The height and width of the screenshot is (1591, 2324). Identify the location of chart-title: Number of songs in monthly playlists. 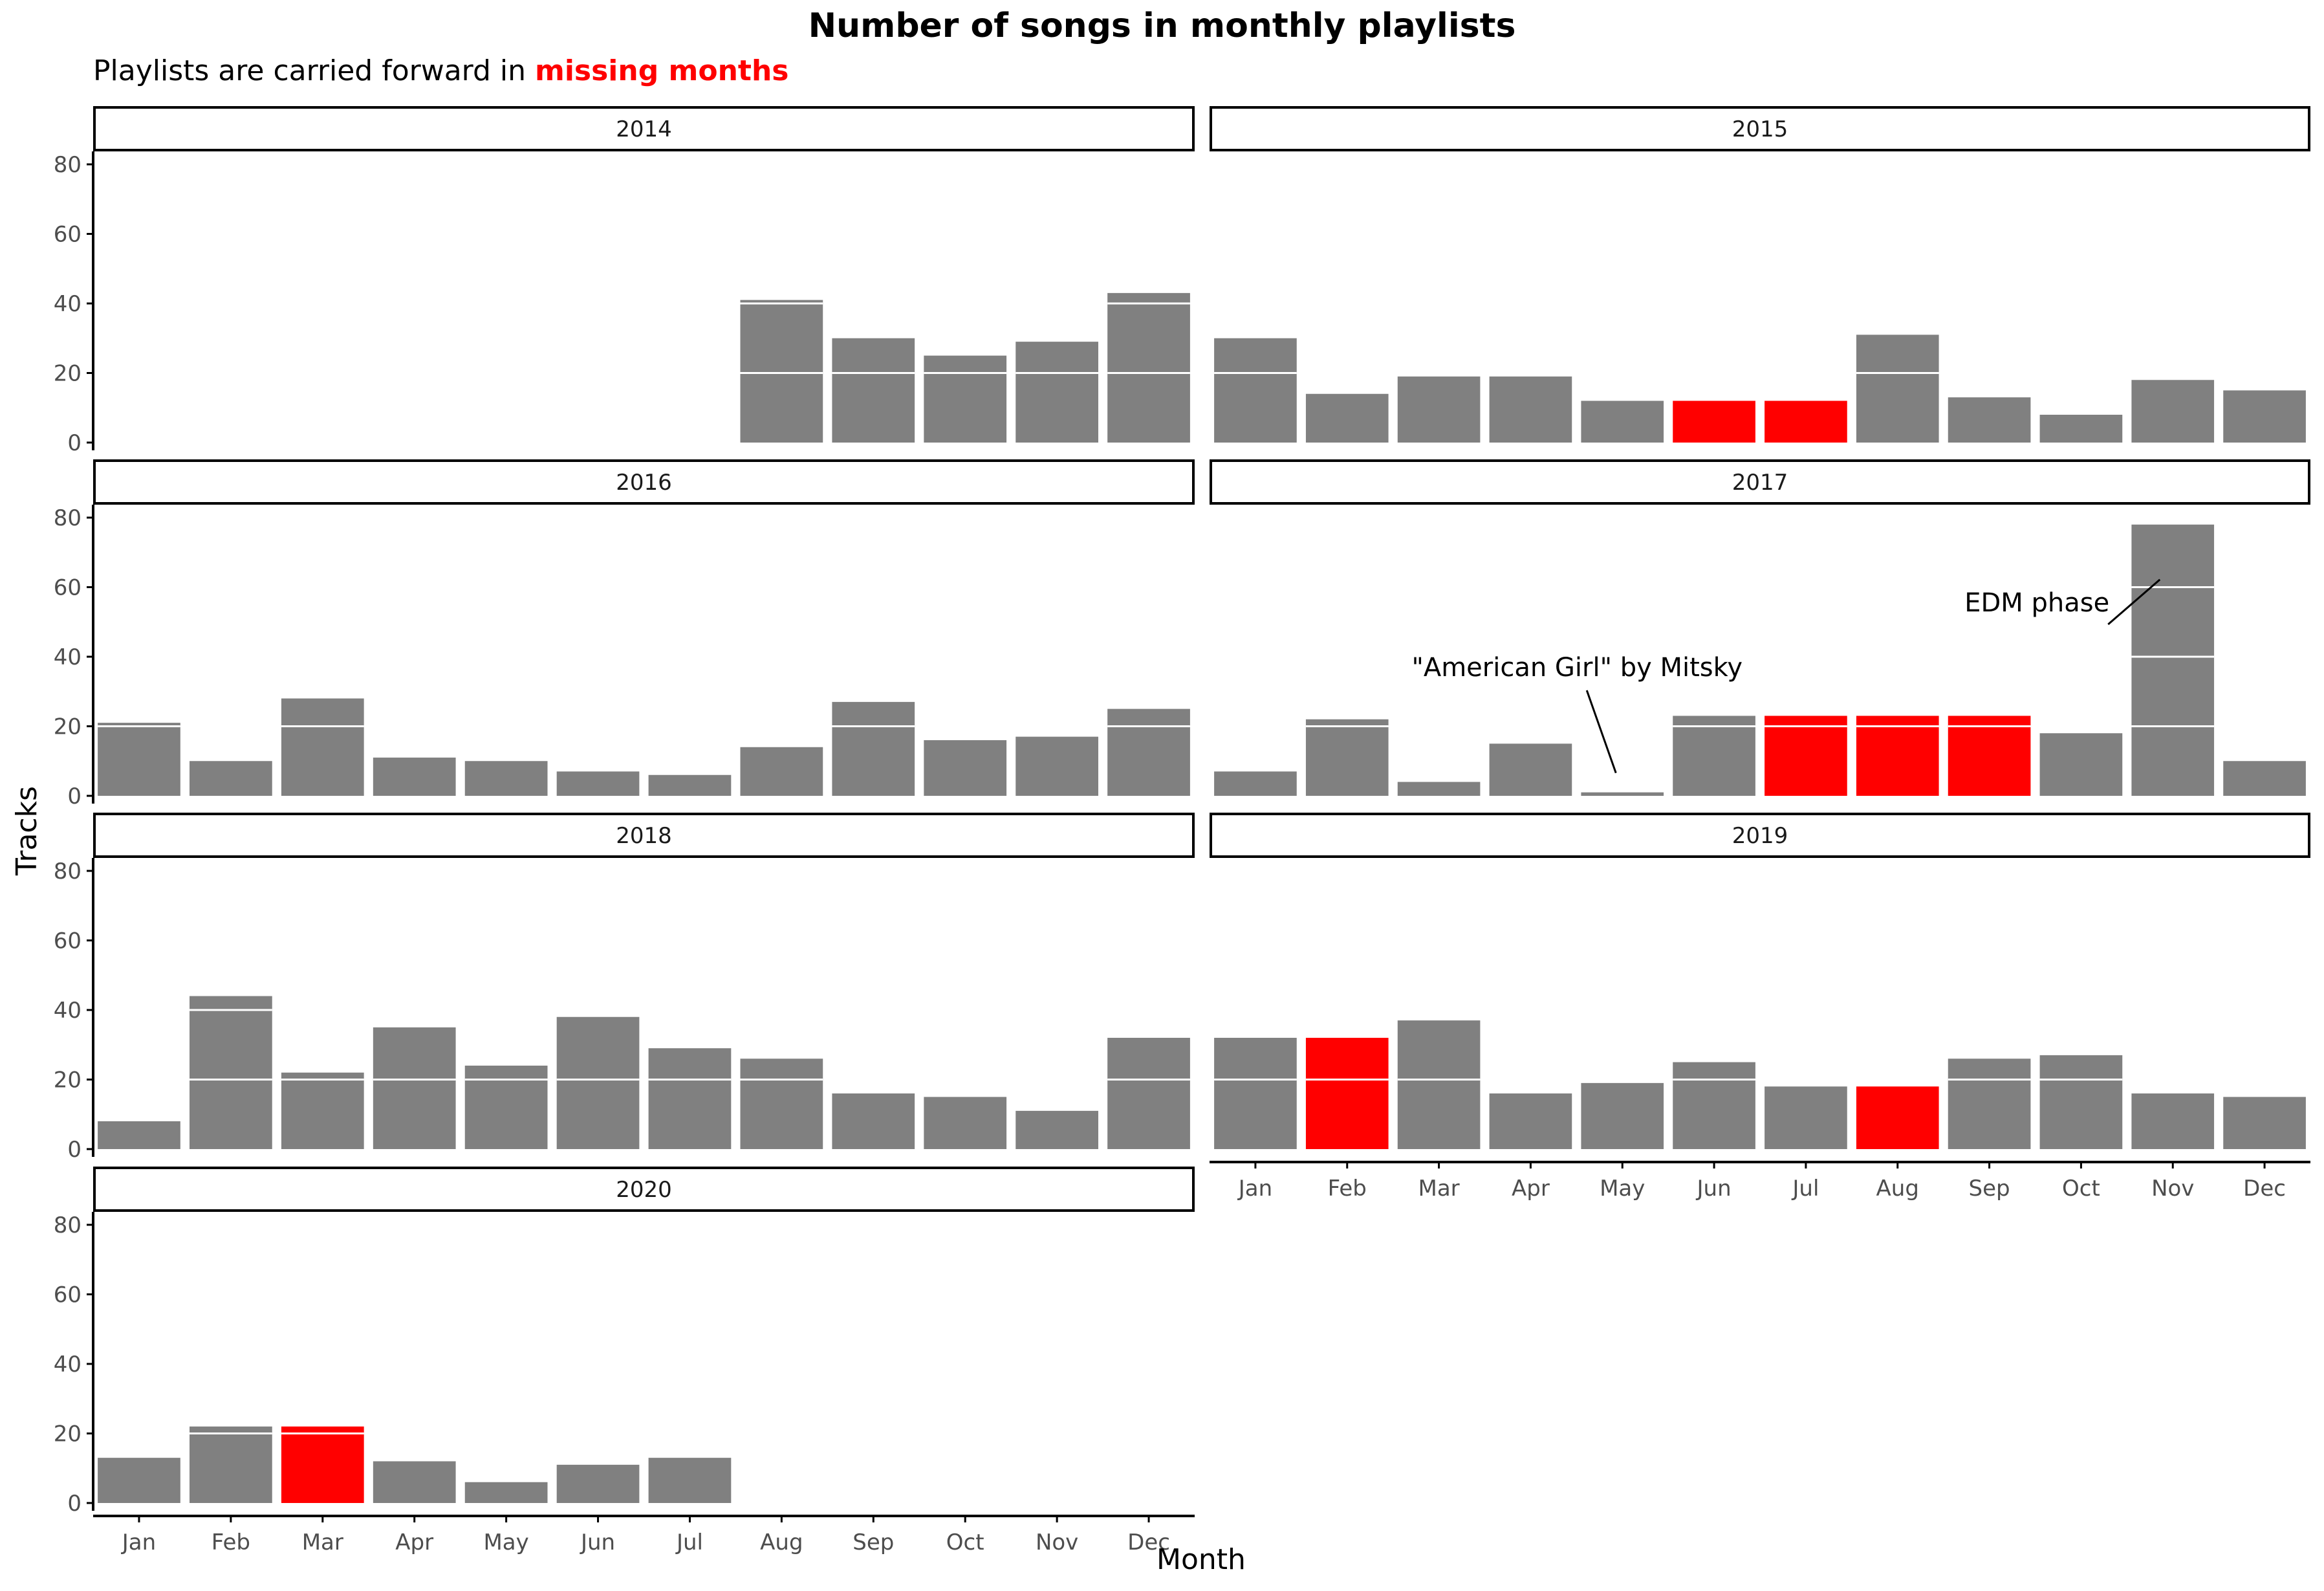
(1162, 25).